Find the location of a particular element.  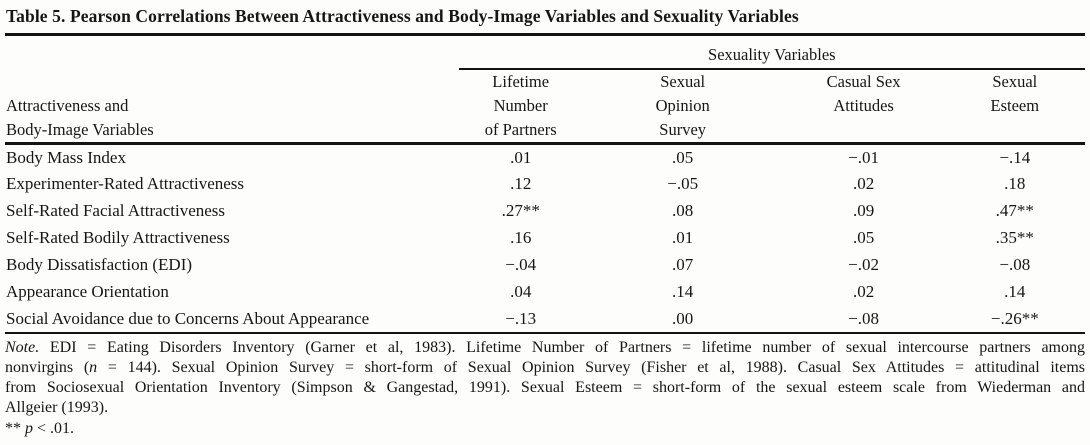

value-cell: .47** is located at coordinates (1014, 210).